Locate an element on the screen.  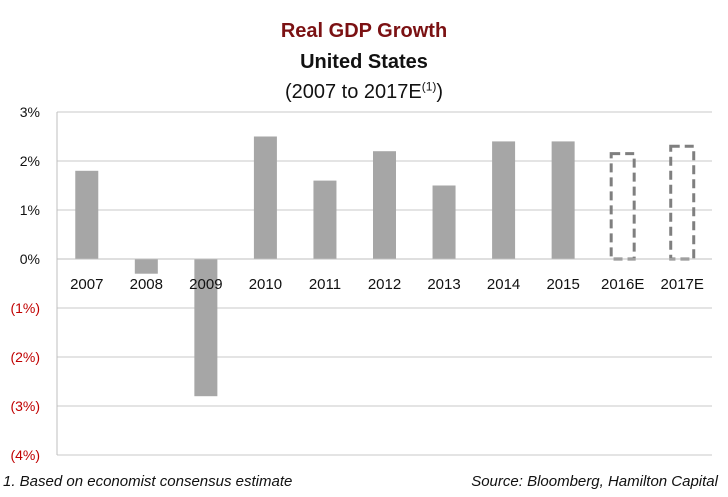
y-tick-label: (1%) is located at coordinates (25, 308).